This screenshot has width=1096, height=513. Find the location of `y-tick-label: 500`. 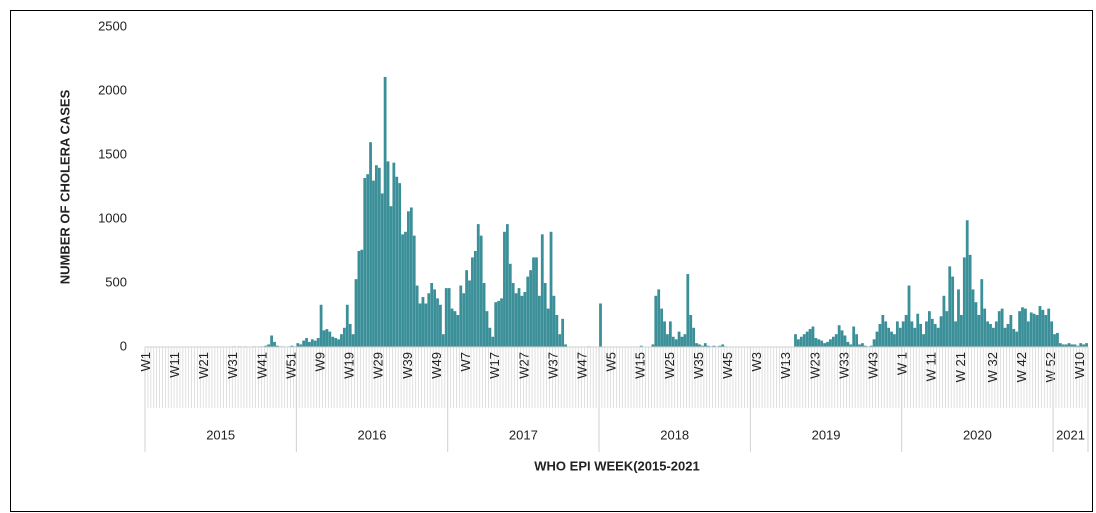

y-tick-label: 500 is located at coordinates (116, 281).